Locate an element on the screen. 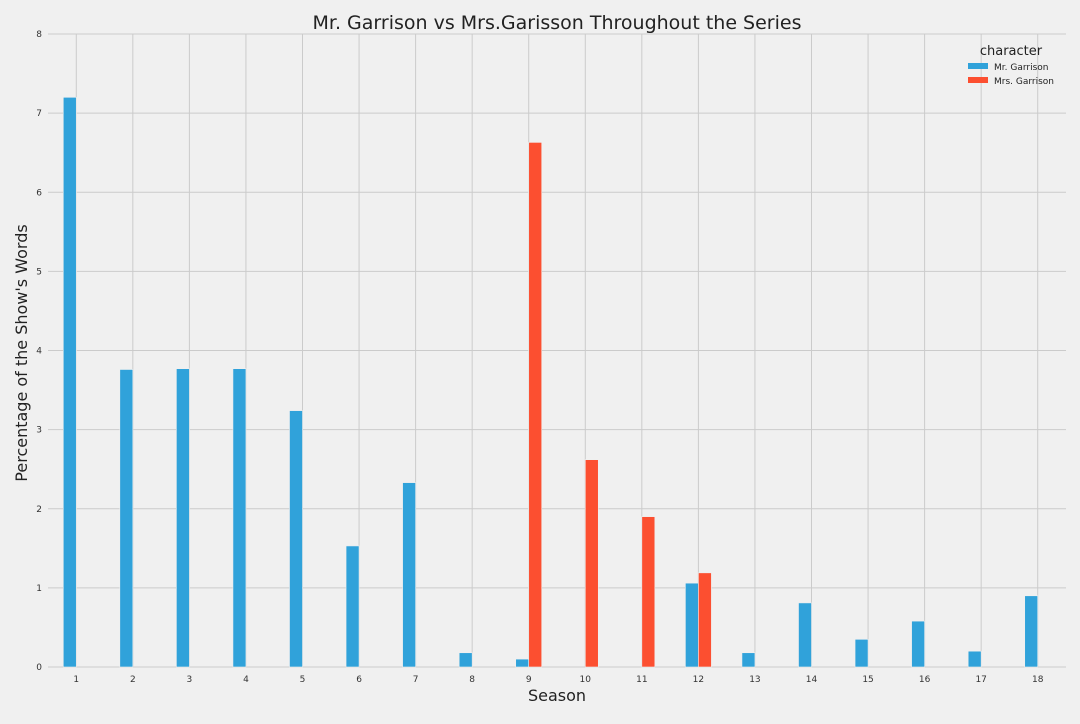 This screenshot has height=724, width=1080. x-tick-label: 4 is located at coordinates (246, 680).